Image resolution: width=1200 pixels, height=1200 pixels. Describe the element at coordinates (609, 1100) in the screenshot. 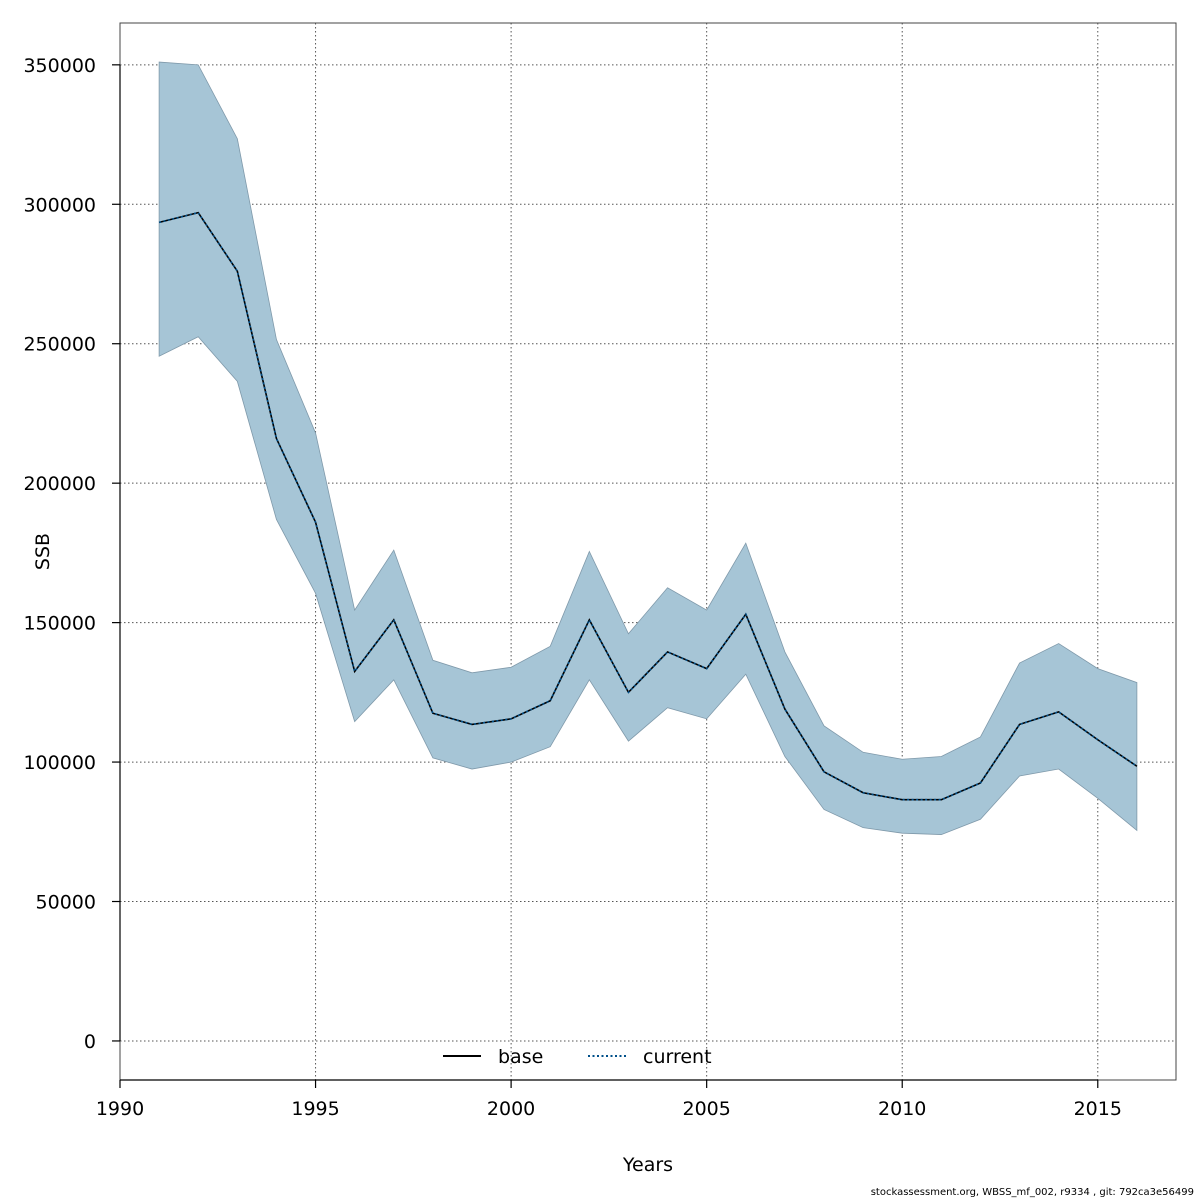

I see `x-axis-ticks: 1990 1995 2000 2005 2010 2015` at that location.